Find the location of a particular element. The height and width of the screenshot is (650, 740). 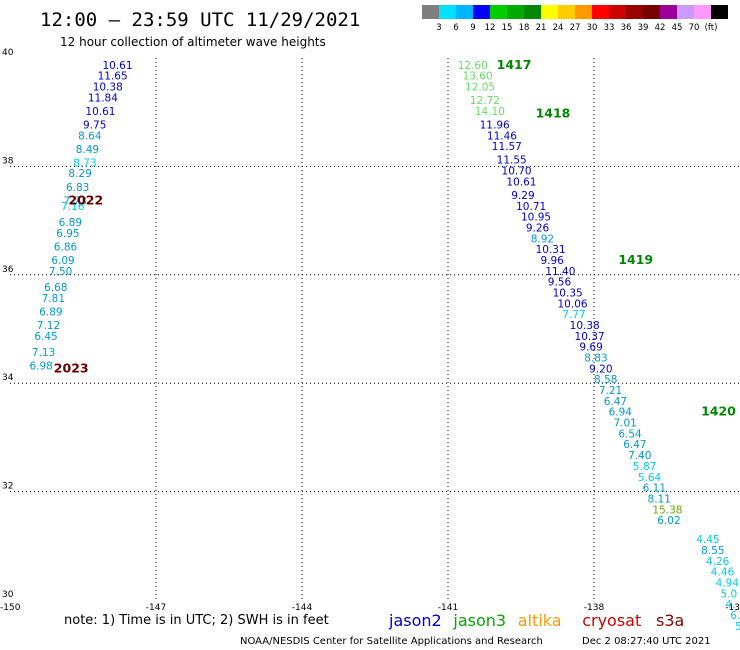

x-tick-label: -147 is located at coordinates (156, 608).